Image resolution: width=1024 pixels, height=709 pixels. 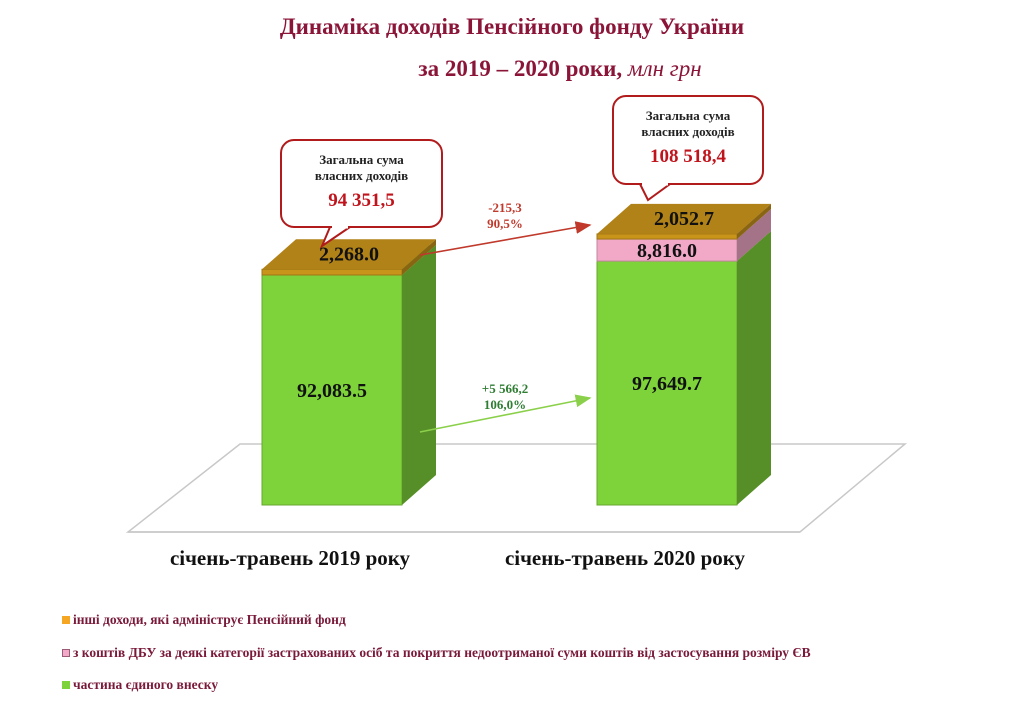 What do you see at coordinates (520, 68) in the screenshot?
I see `subtitle-years: за 2019 – 2020 роки,` at bounding box center [520, 68].